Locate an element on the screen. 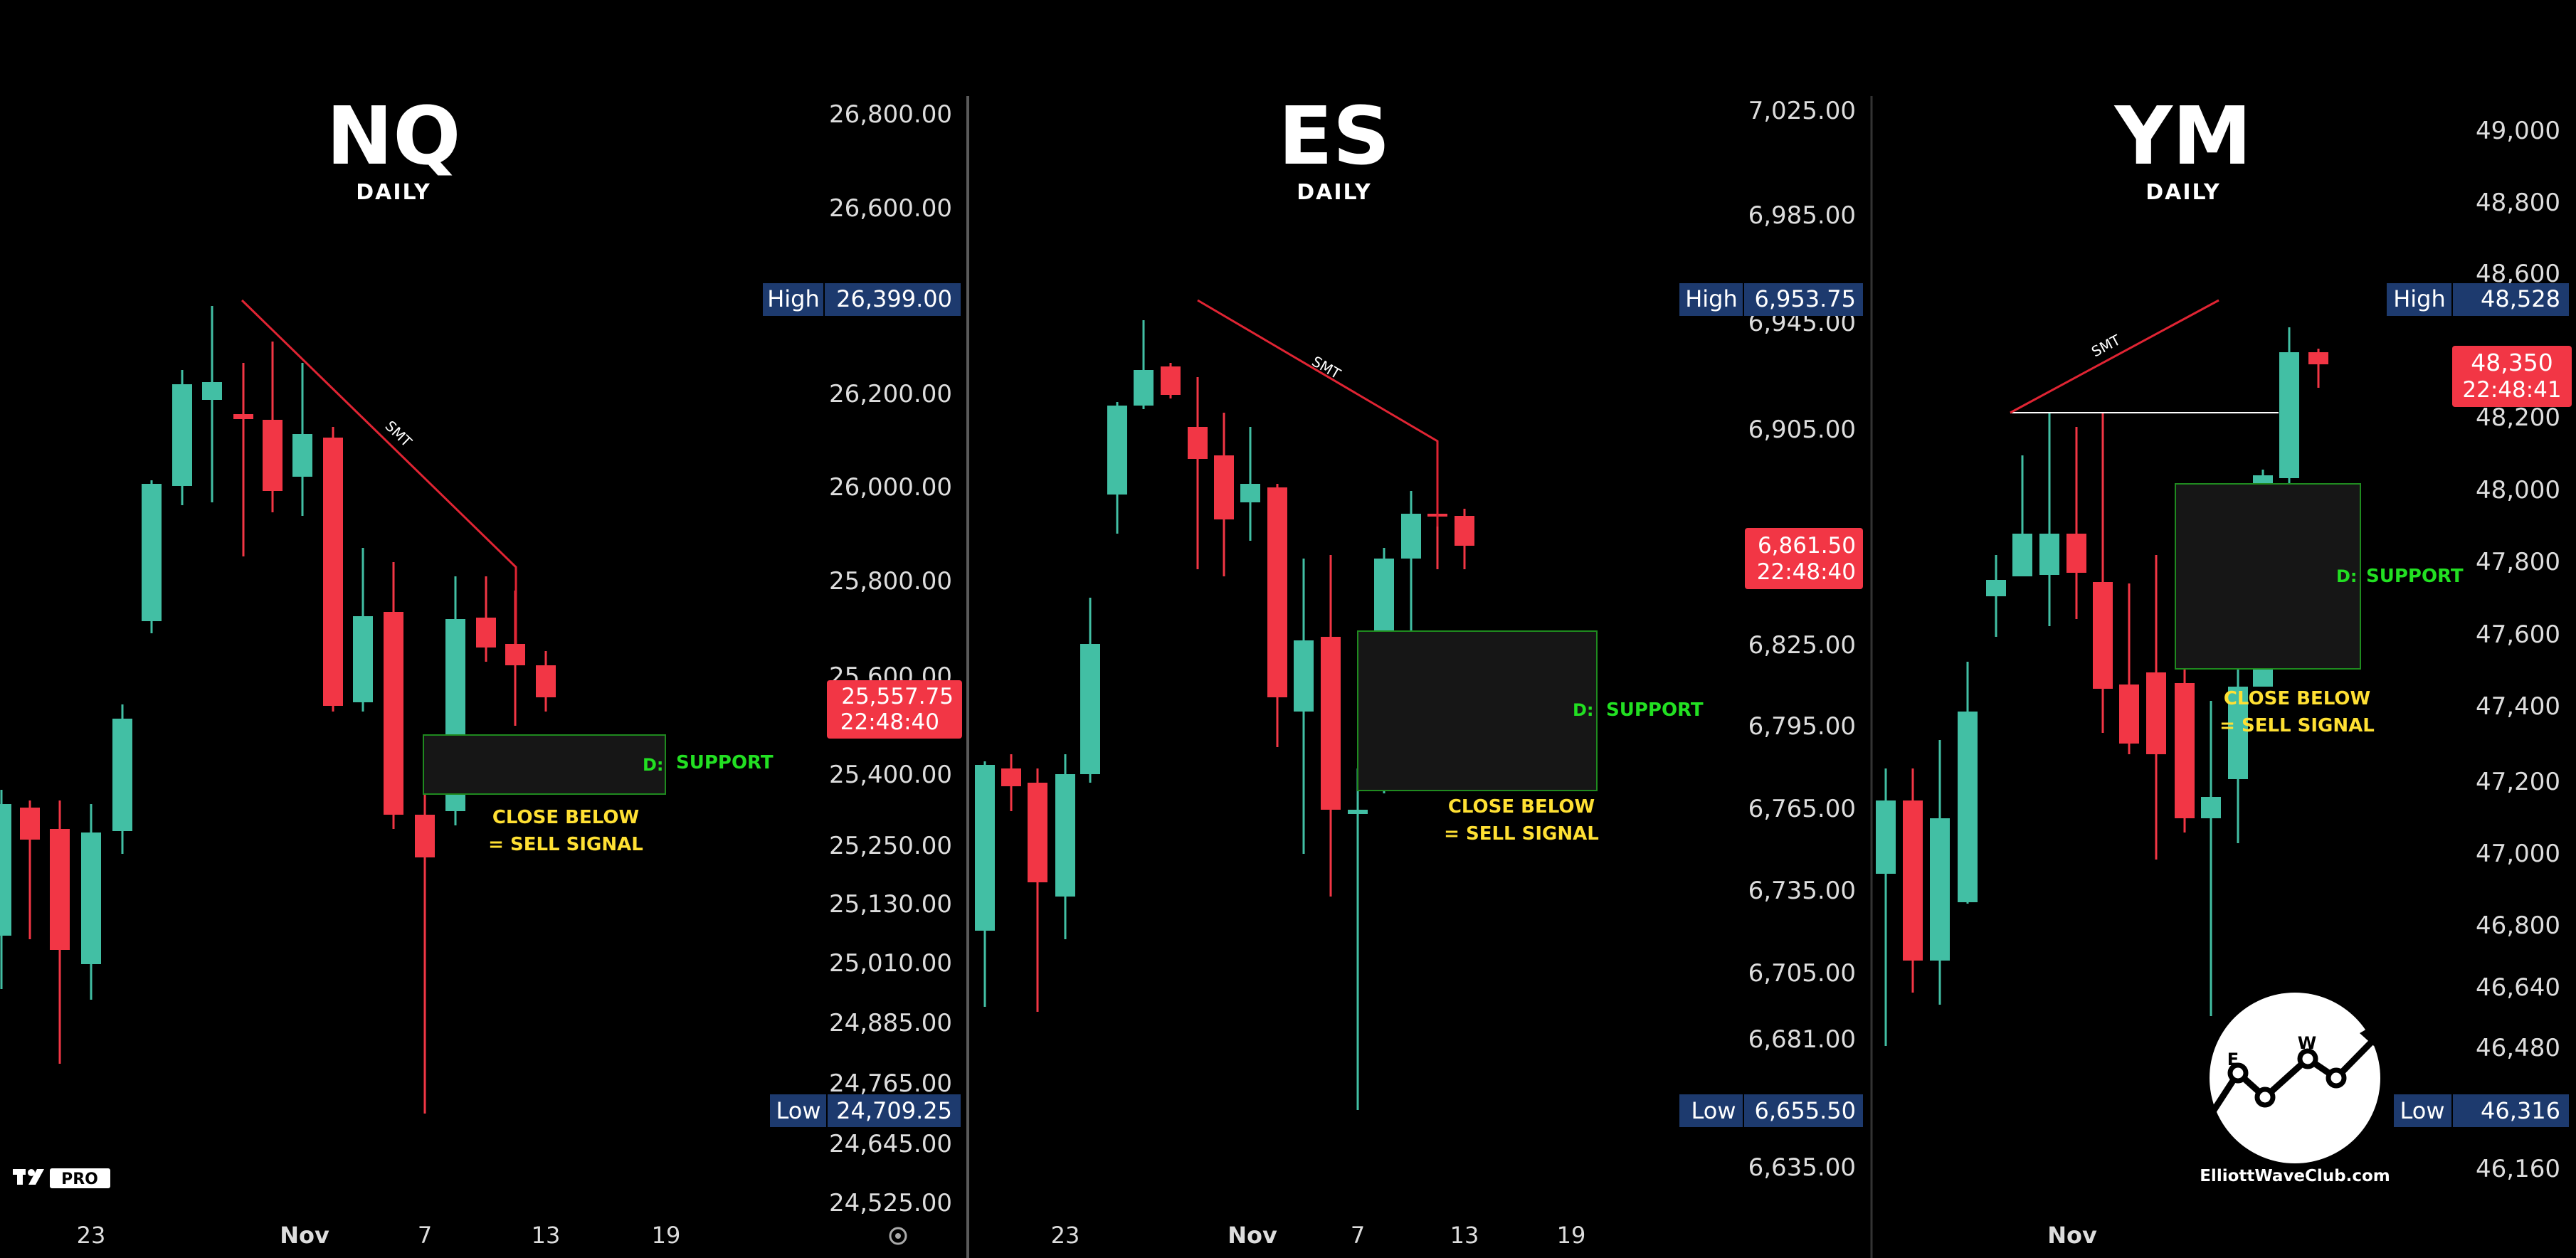  es-low-value: 6,655.50 is located at coordinates (1806, 1110).